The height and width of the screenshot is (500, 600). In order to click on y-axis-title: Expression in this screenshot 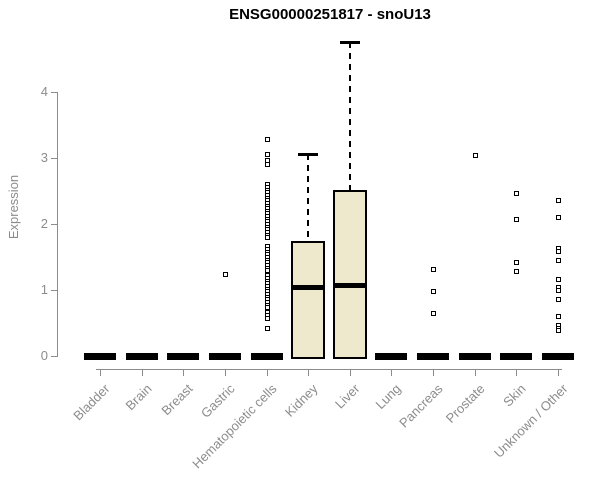, I will do `click(13, 207)`.